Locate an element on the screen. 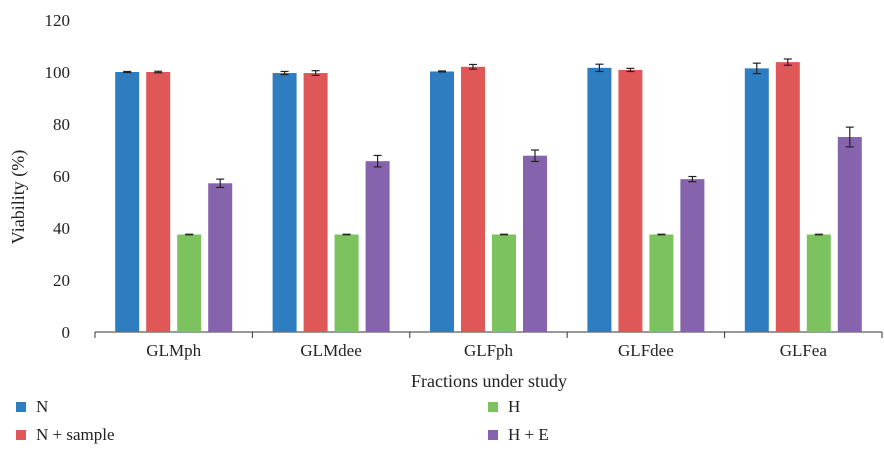 This screenshot has width=884, height=453. x-tick-label: GLFph is located at coordinates (489, 350).